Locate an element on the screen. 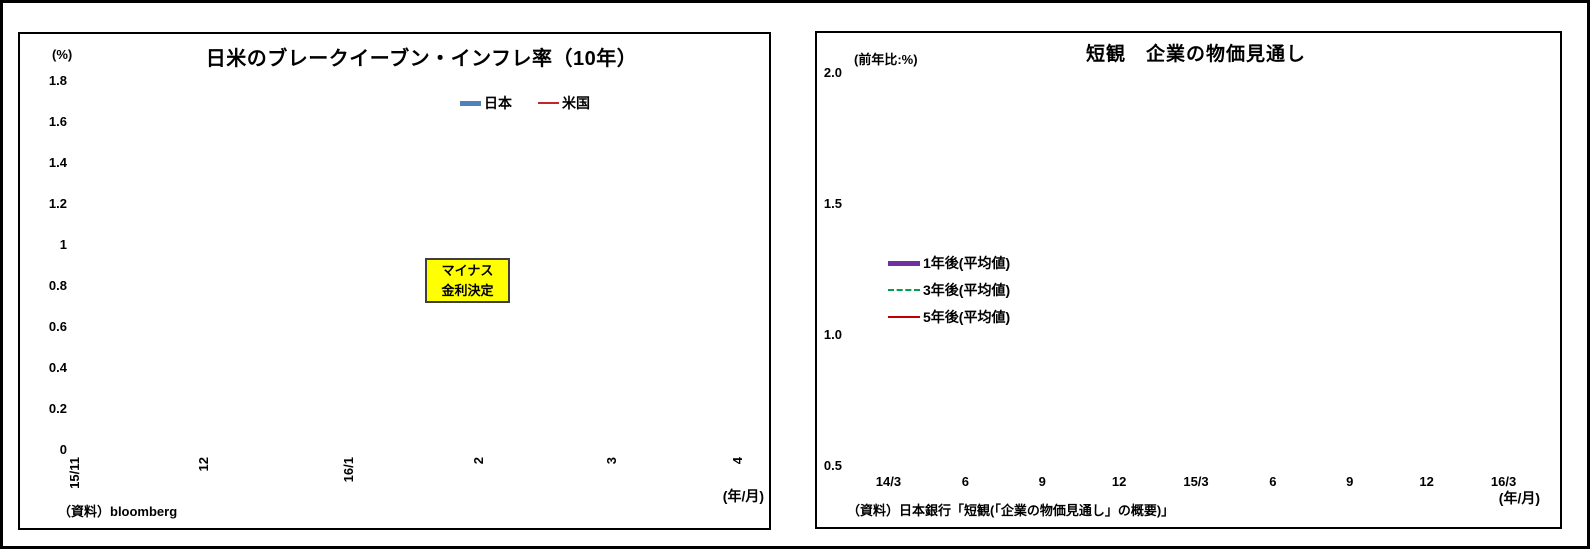  annotation-line-1: マイナス is located at coordinates (467, 270).